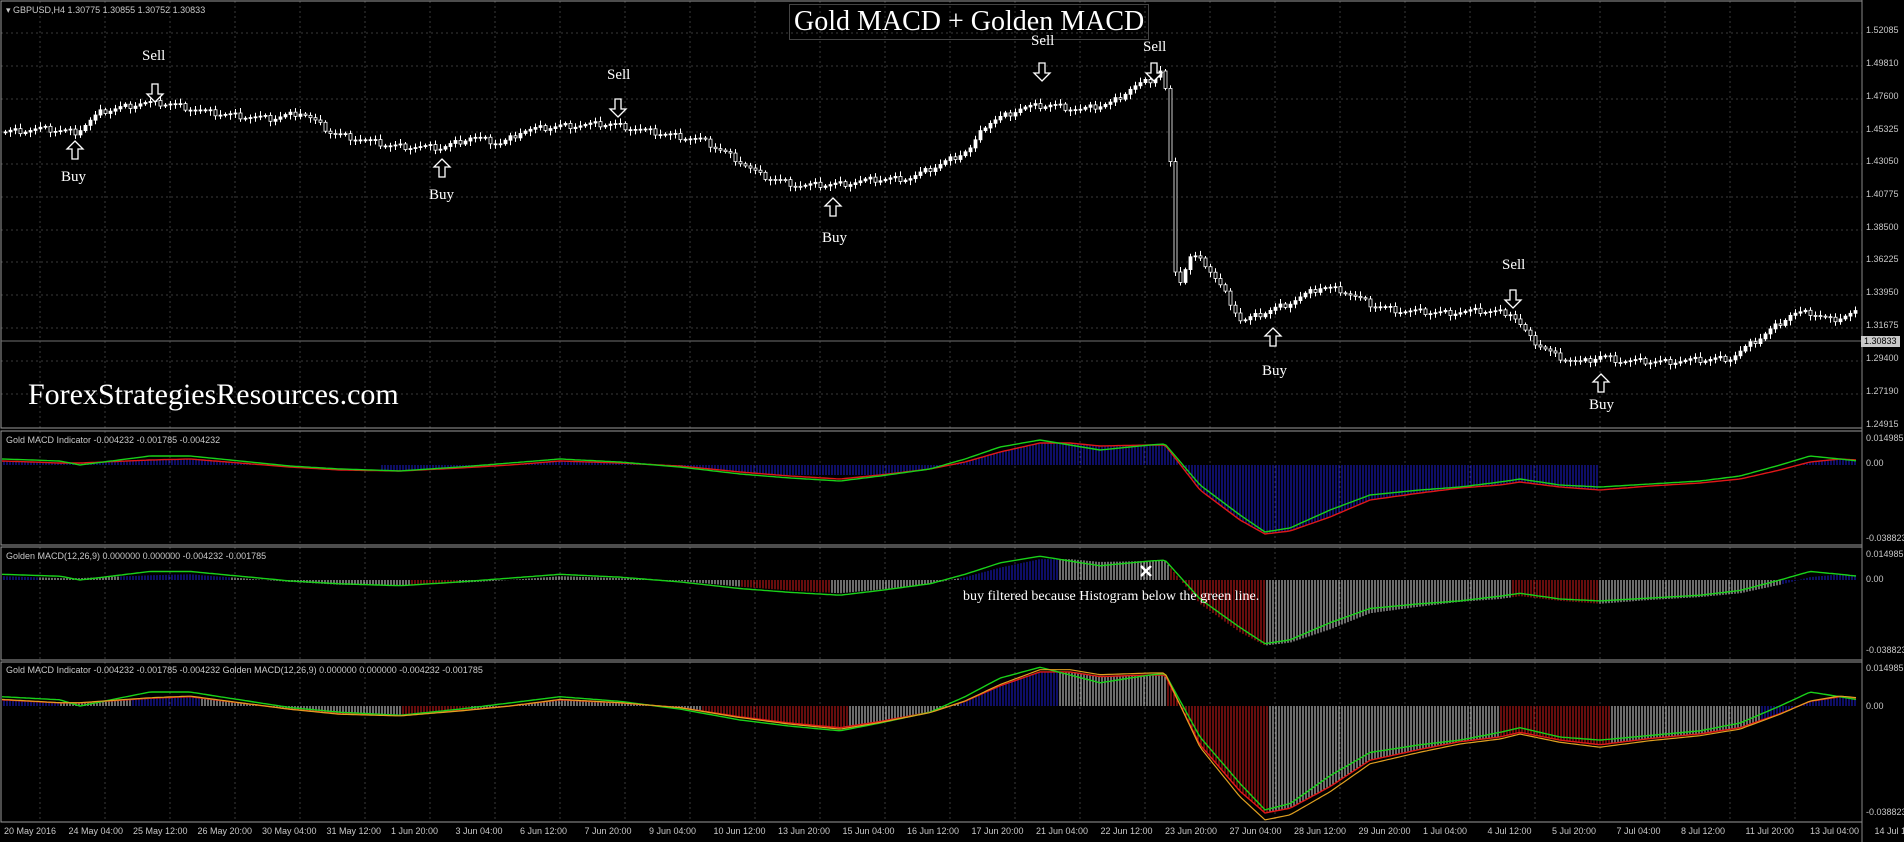 The image size is (1904, 842). What do you see at coordinates (933, 831) in the screenshot?
I see `time-label: 16 Jun 12:00` at bounding box center [933, 831].